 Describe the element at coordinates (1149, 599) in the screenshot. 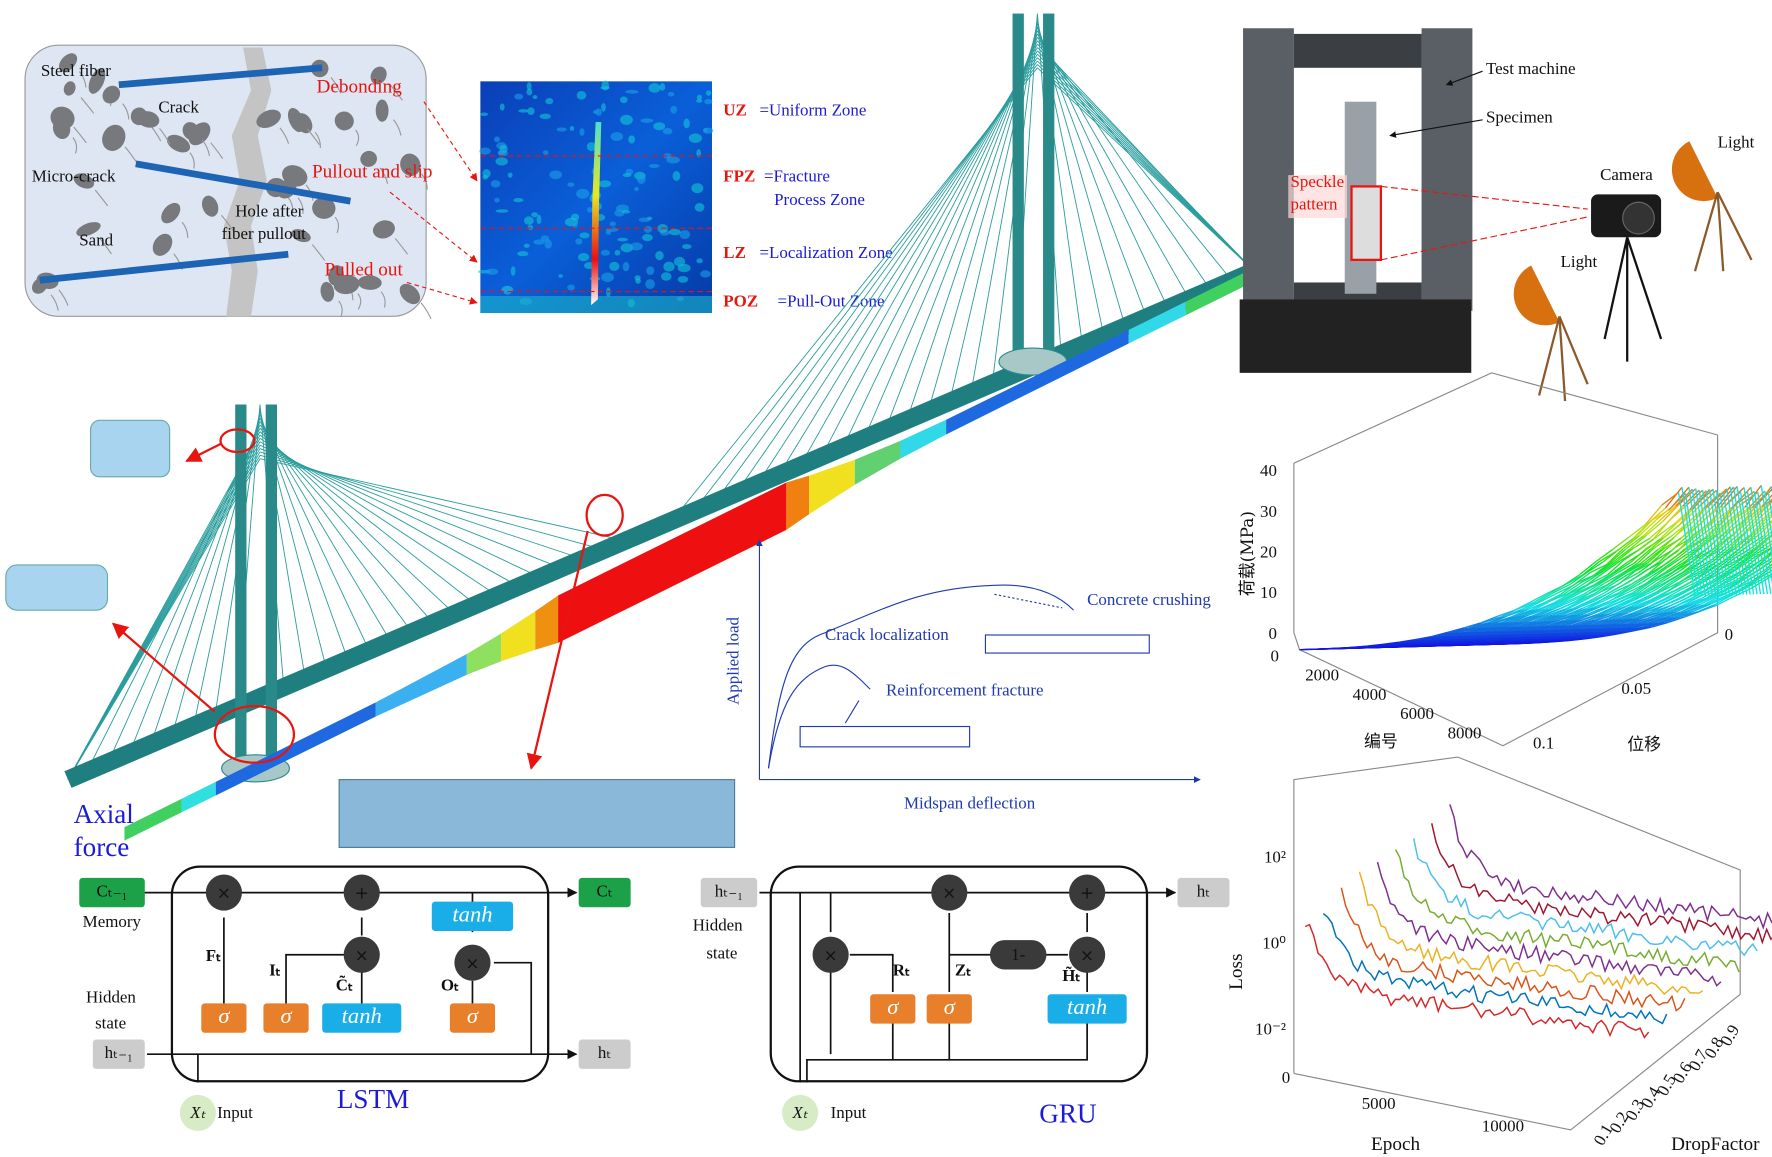

I see `annotation: Concrete crushing` at that location.